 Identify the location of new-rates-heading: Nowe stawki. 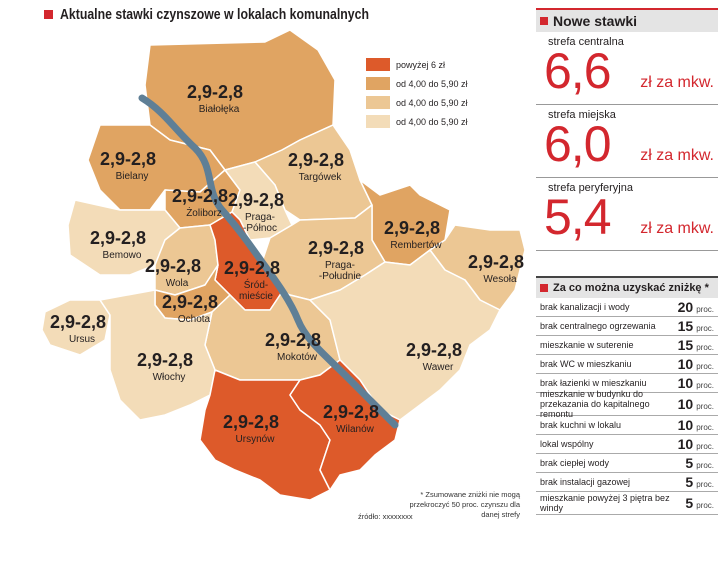
(595, 21).